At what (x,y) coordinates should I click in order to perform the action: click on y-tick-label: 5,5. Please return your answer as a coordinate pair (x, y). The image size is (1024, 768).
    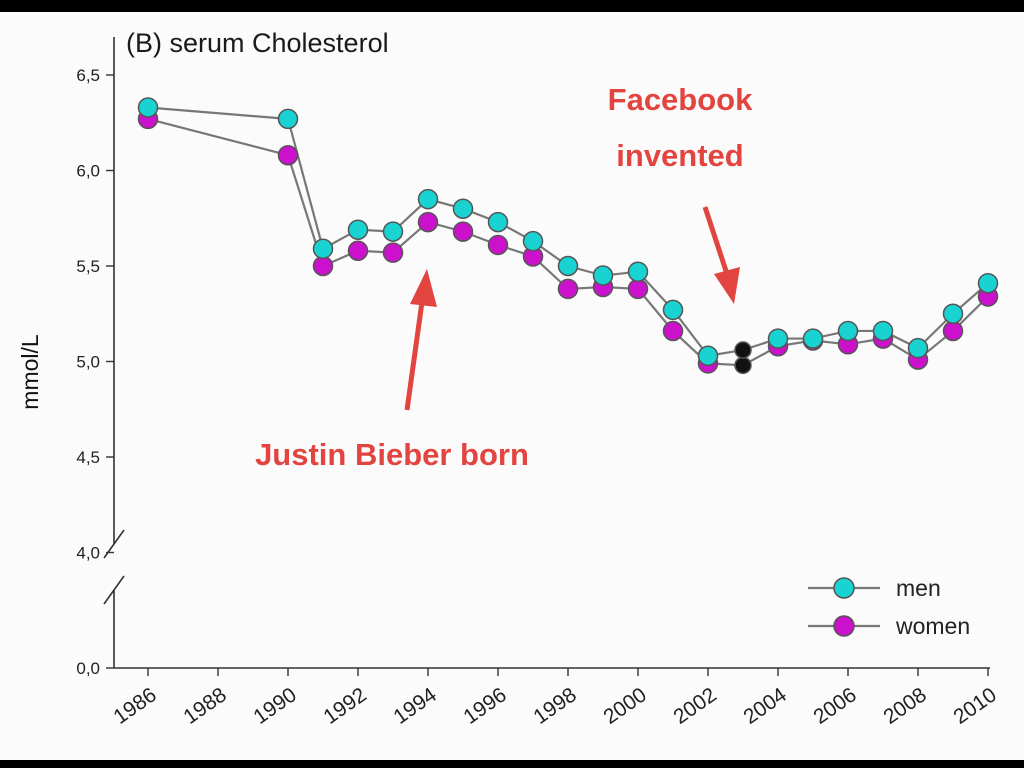
    Looking at the image, I should click on (88, 266).